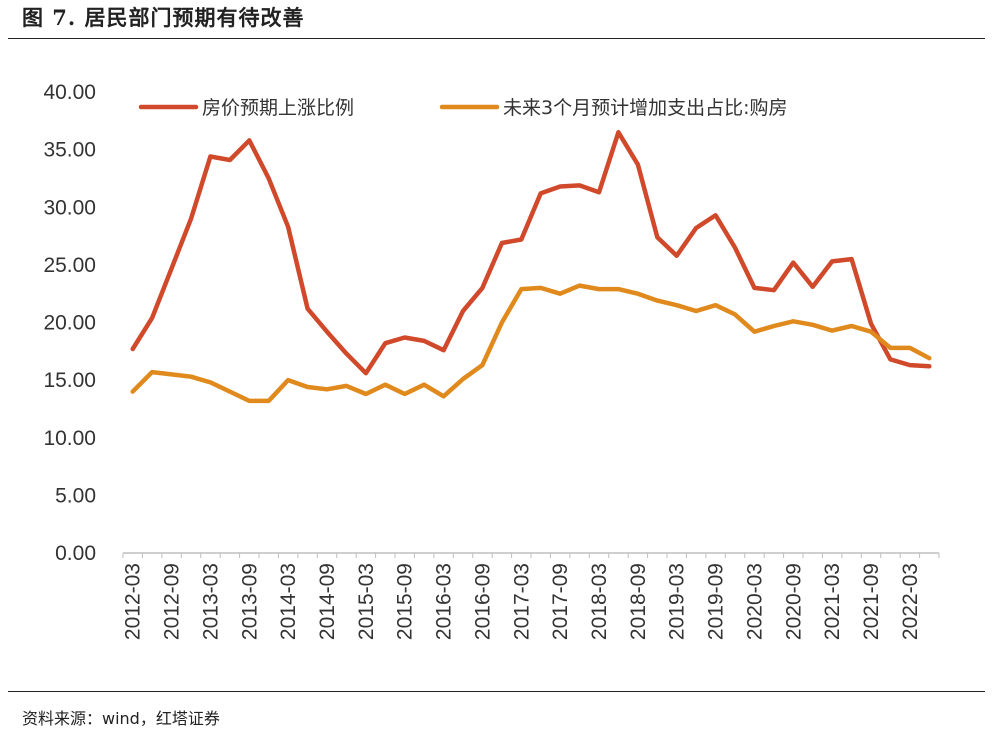 This screenshot has height=732, width=999. I want to click on x-tick-label: 2015-09, so click(405, 601).